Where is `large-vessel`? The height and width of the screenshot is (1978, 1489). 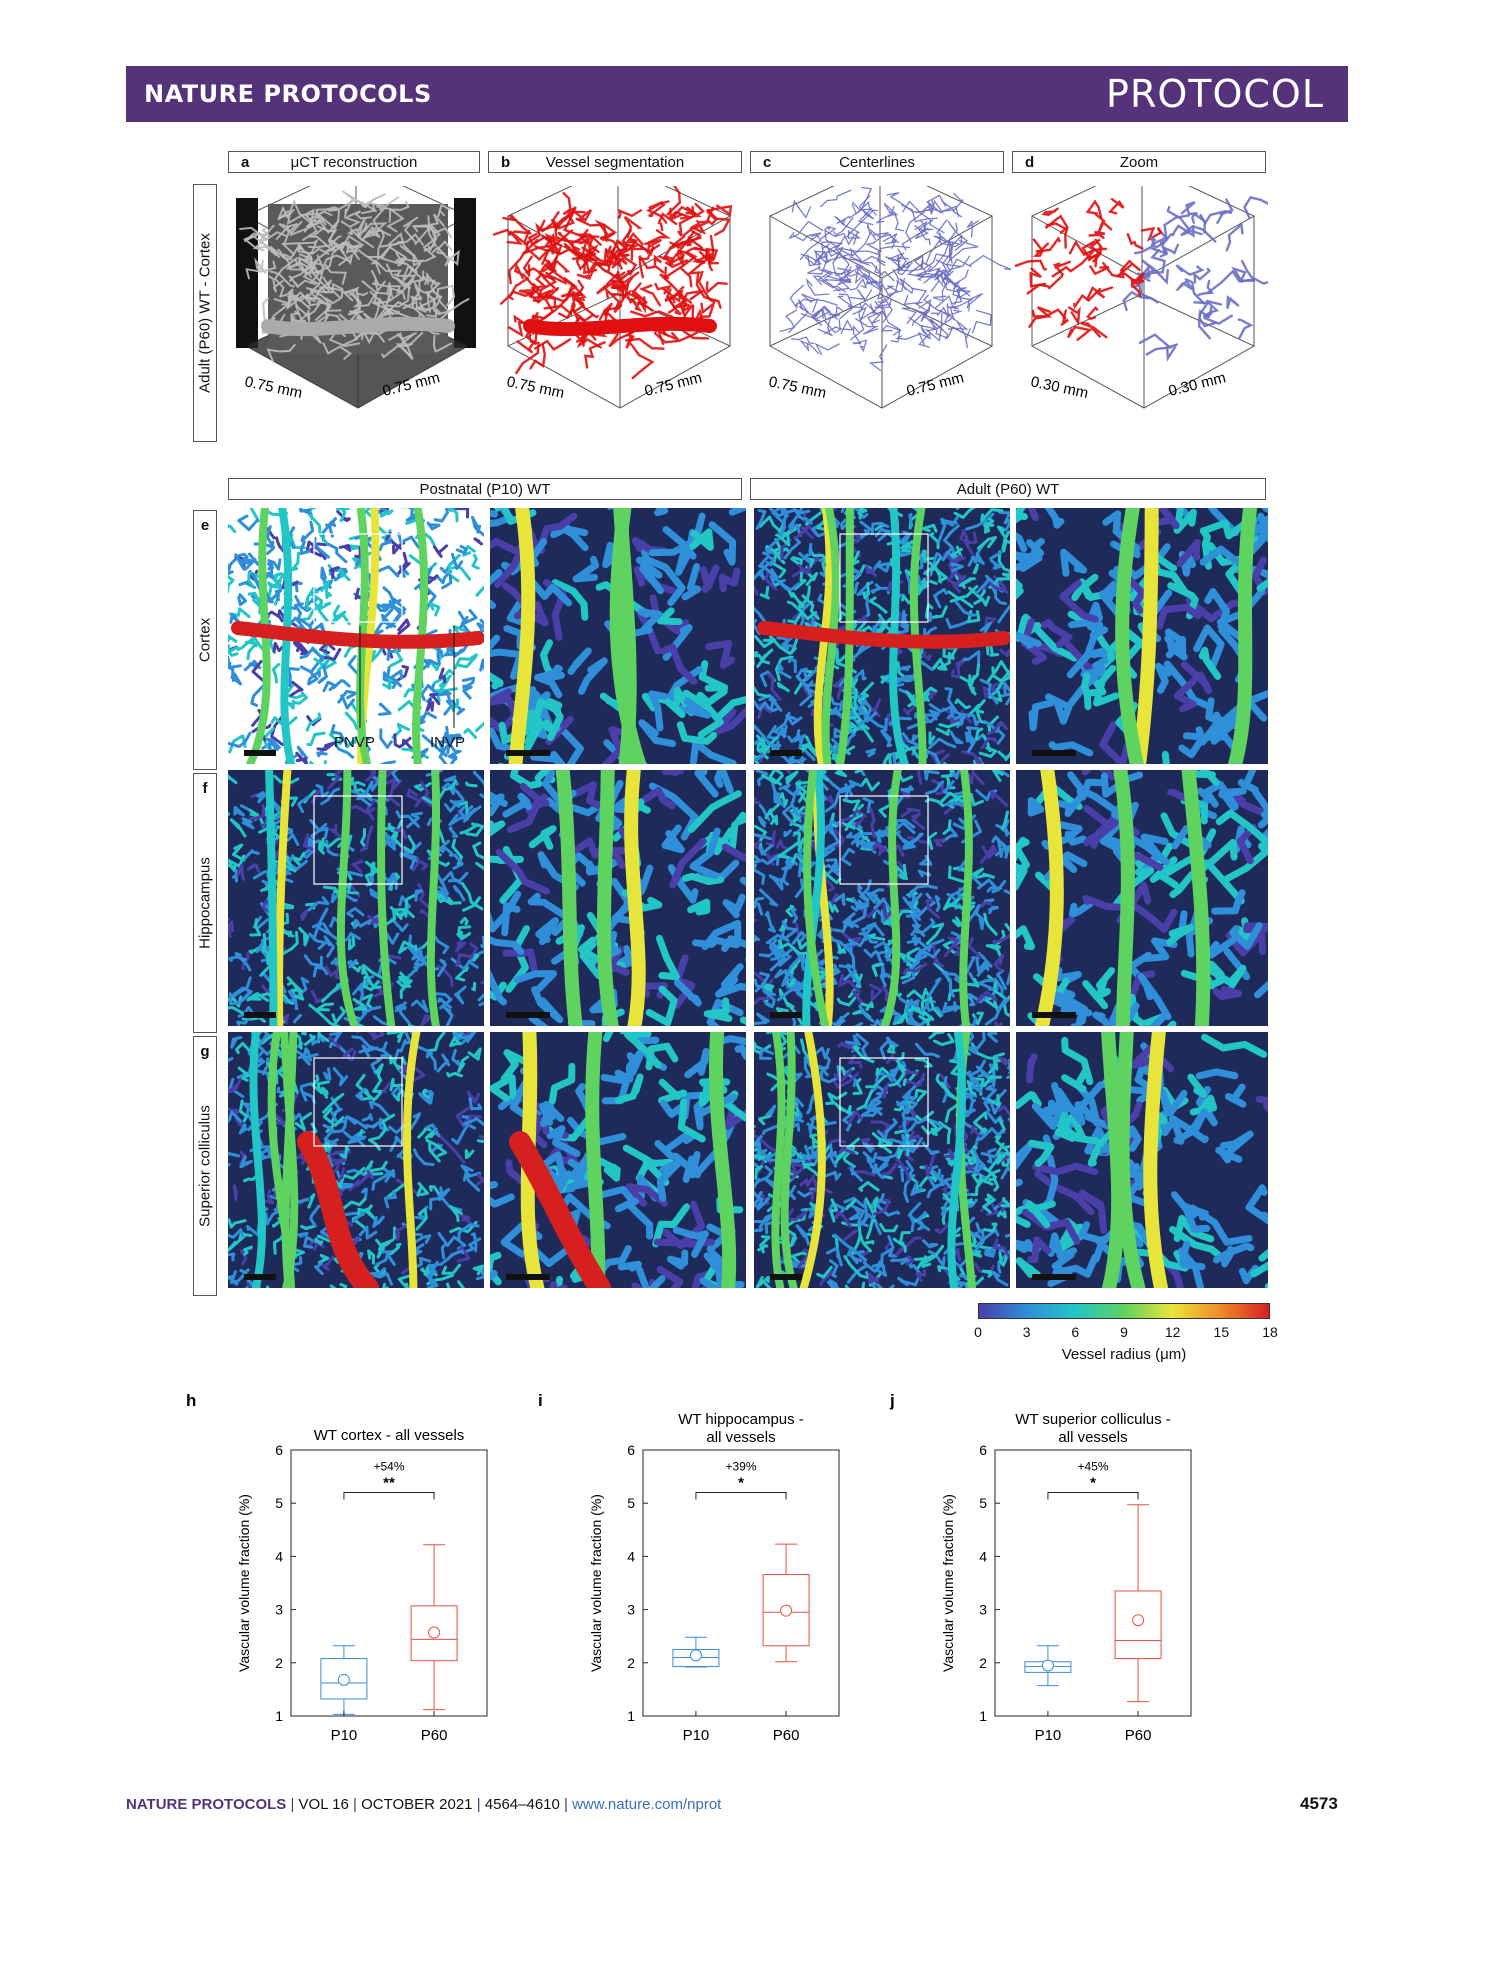 large-vessel is located at coordinates (522, 636).